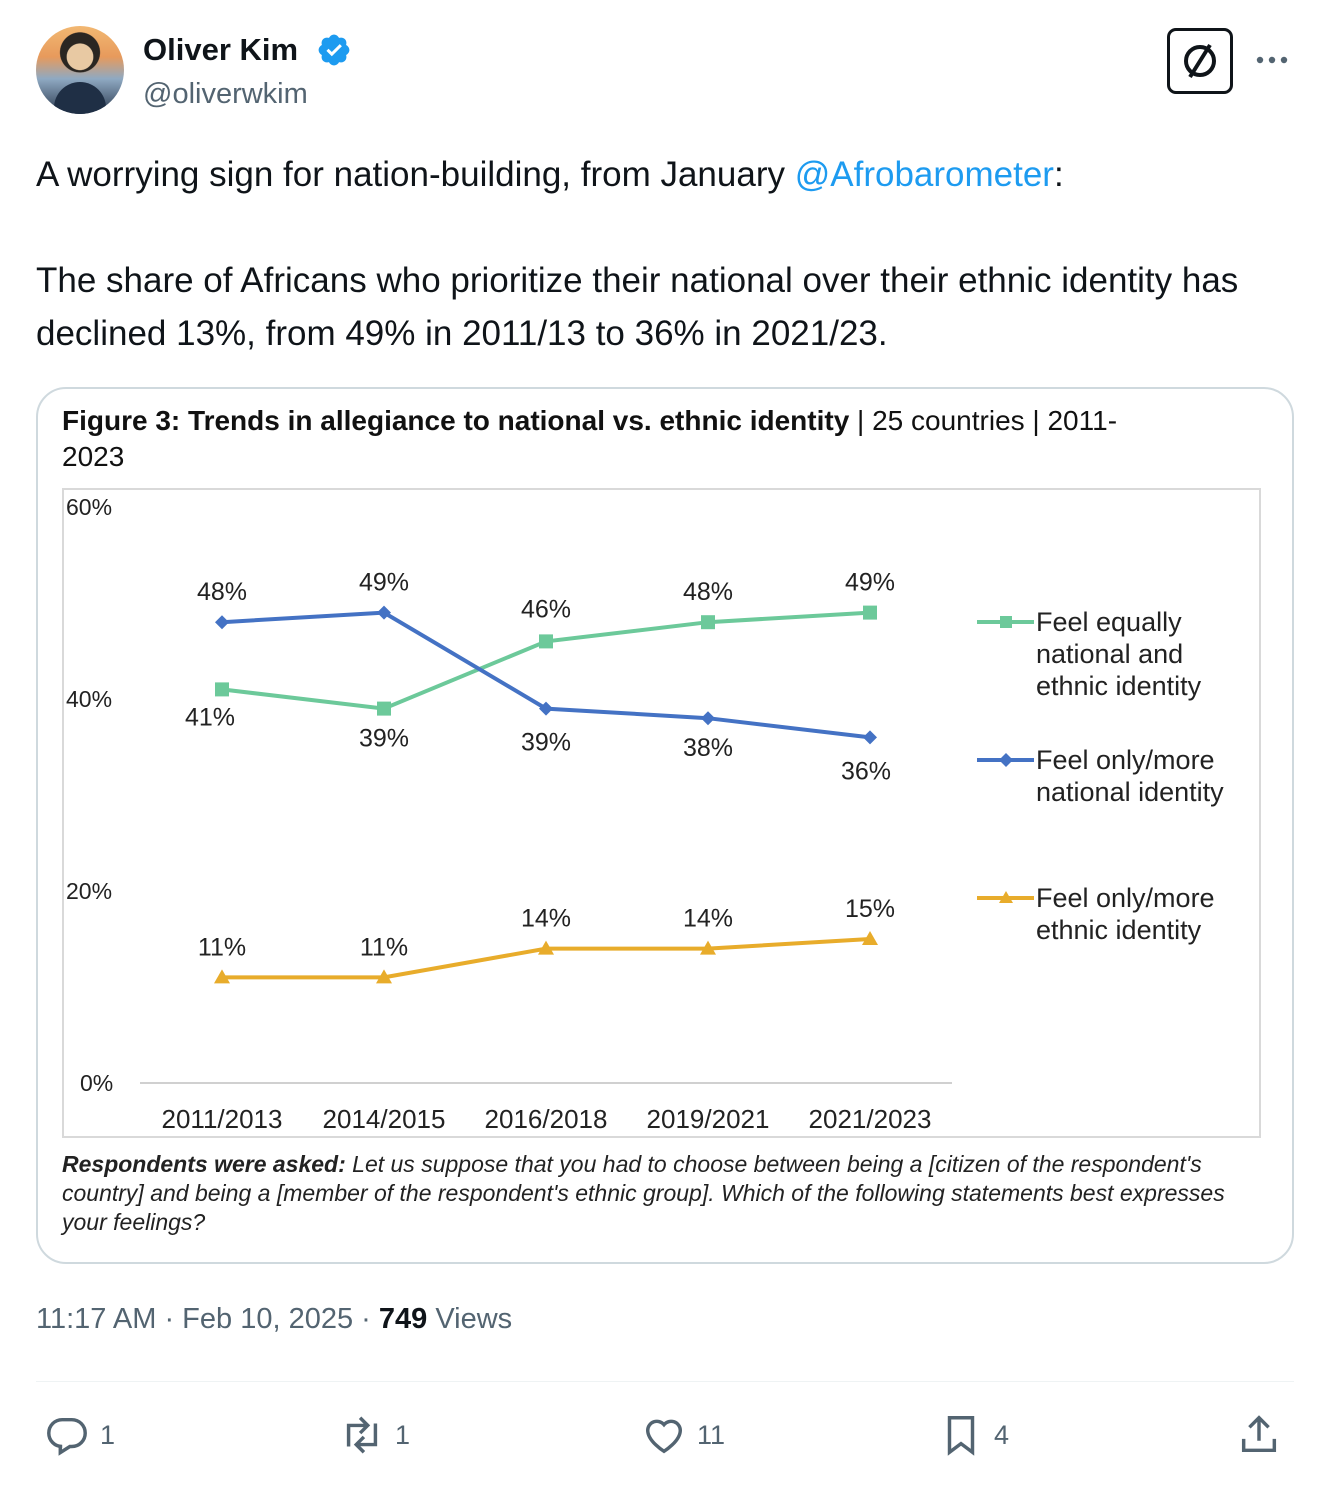 The image size is (1328, 1486). What do you see at coordinates (711, 1434) in the screenshot?
I see `like-count: 11` at bounding box center [711, 1434].